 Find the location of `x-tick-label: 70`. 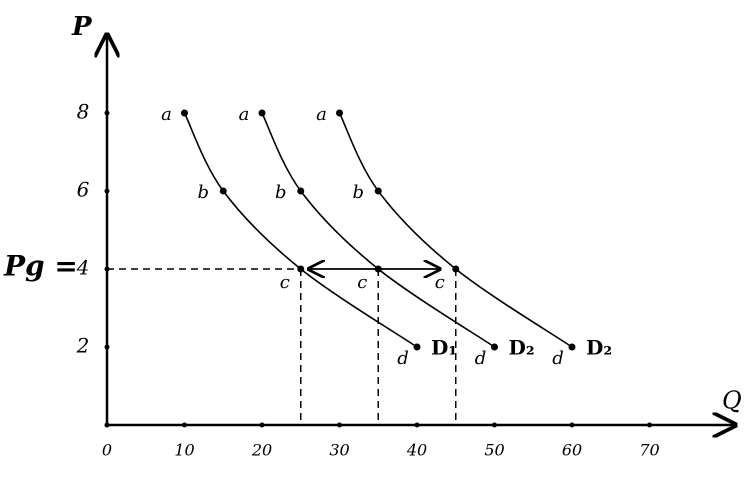

x-tick-label: 70 is located at coordinates (649, 450).